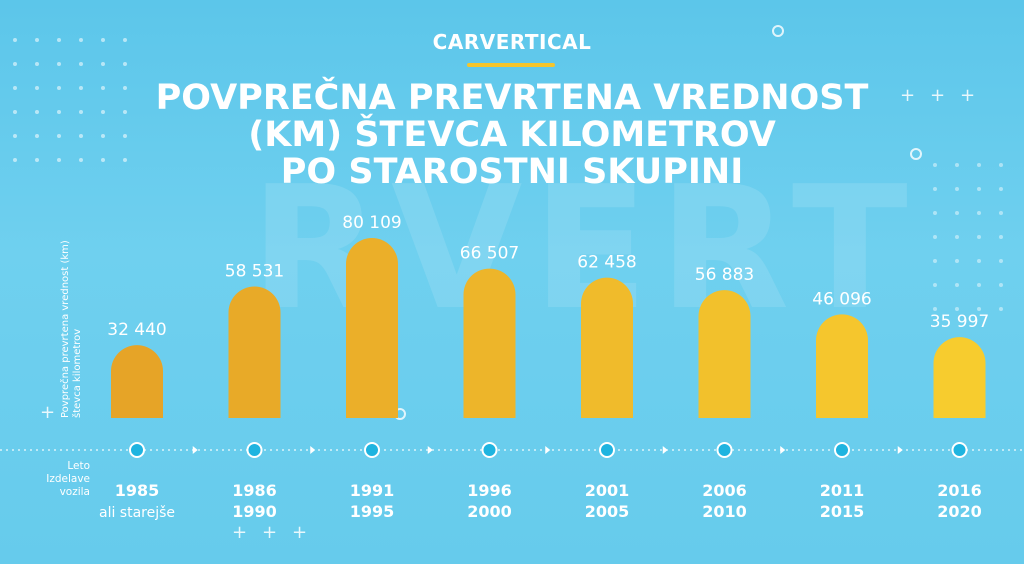 The image size is (1024, 564). Describe the element at coordinates (607, 490) in the screenshot. I see `category-label: 2001` at that location.